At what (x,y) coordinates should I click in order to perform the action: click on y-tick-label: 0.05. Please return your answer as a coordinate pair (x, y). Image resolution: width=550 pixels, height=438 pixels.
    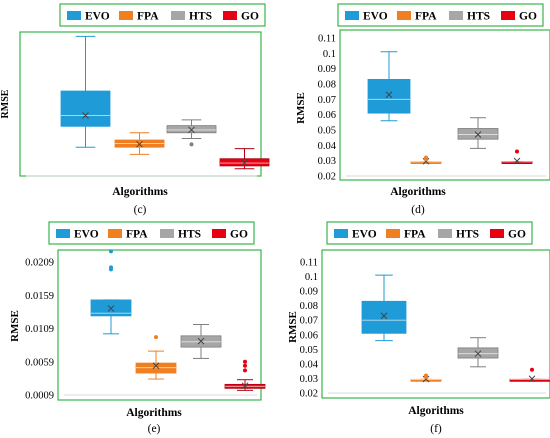
    Looking at the image, I should click on (309, 350).